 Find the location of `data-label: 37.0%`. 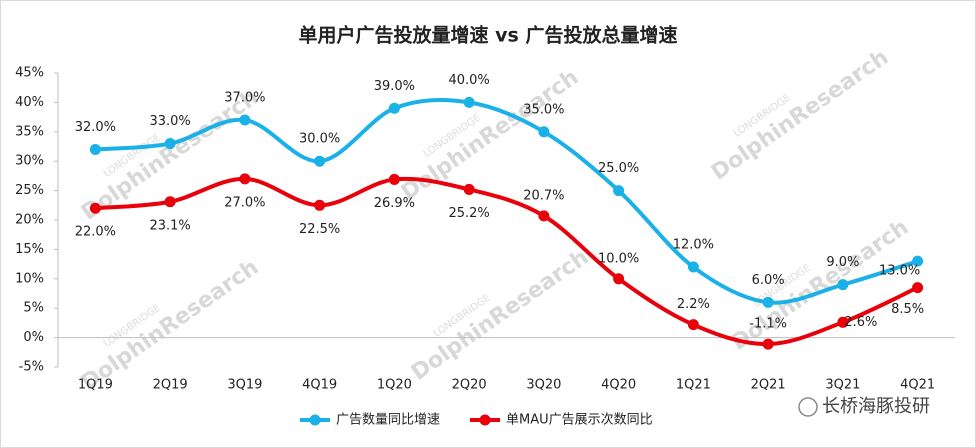

data-label: 37.0% is located at coordinates (244, 98).